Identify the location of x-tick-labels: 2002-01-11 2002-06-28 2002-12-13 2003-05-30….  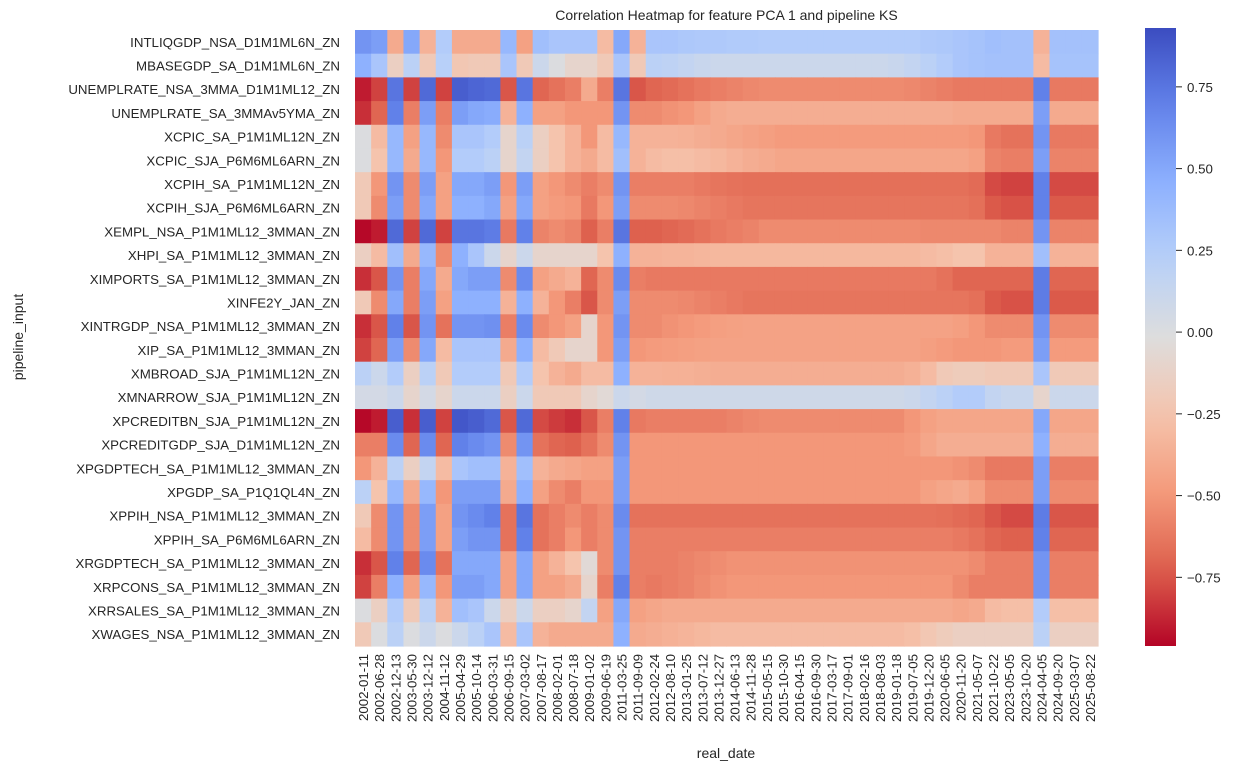
(727, 688).